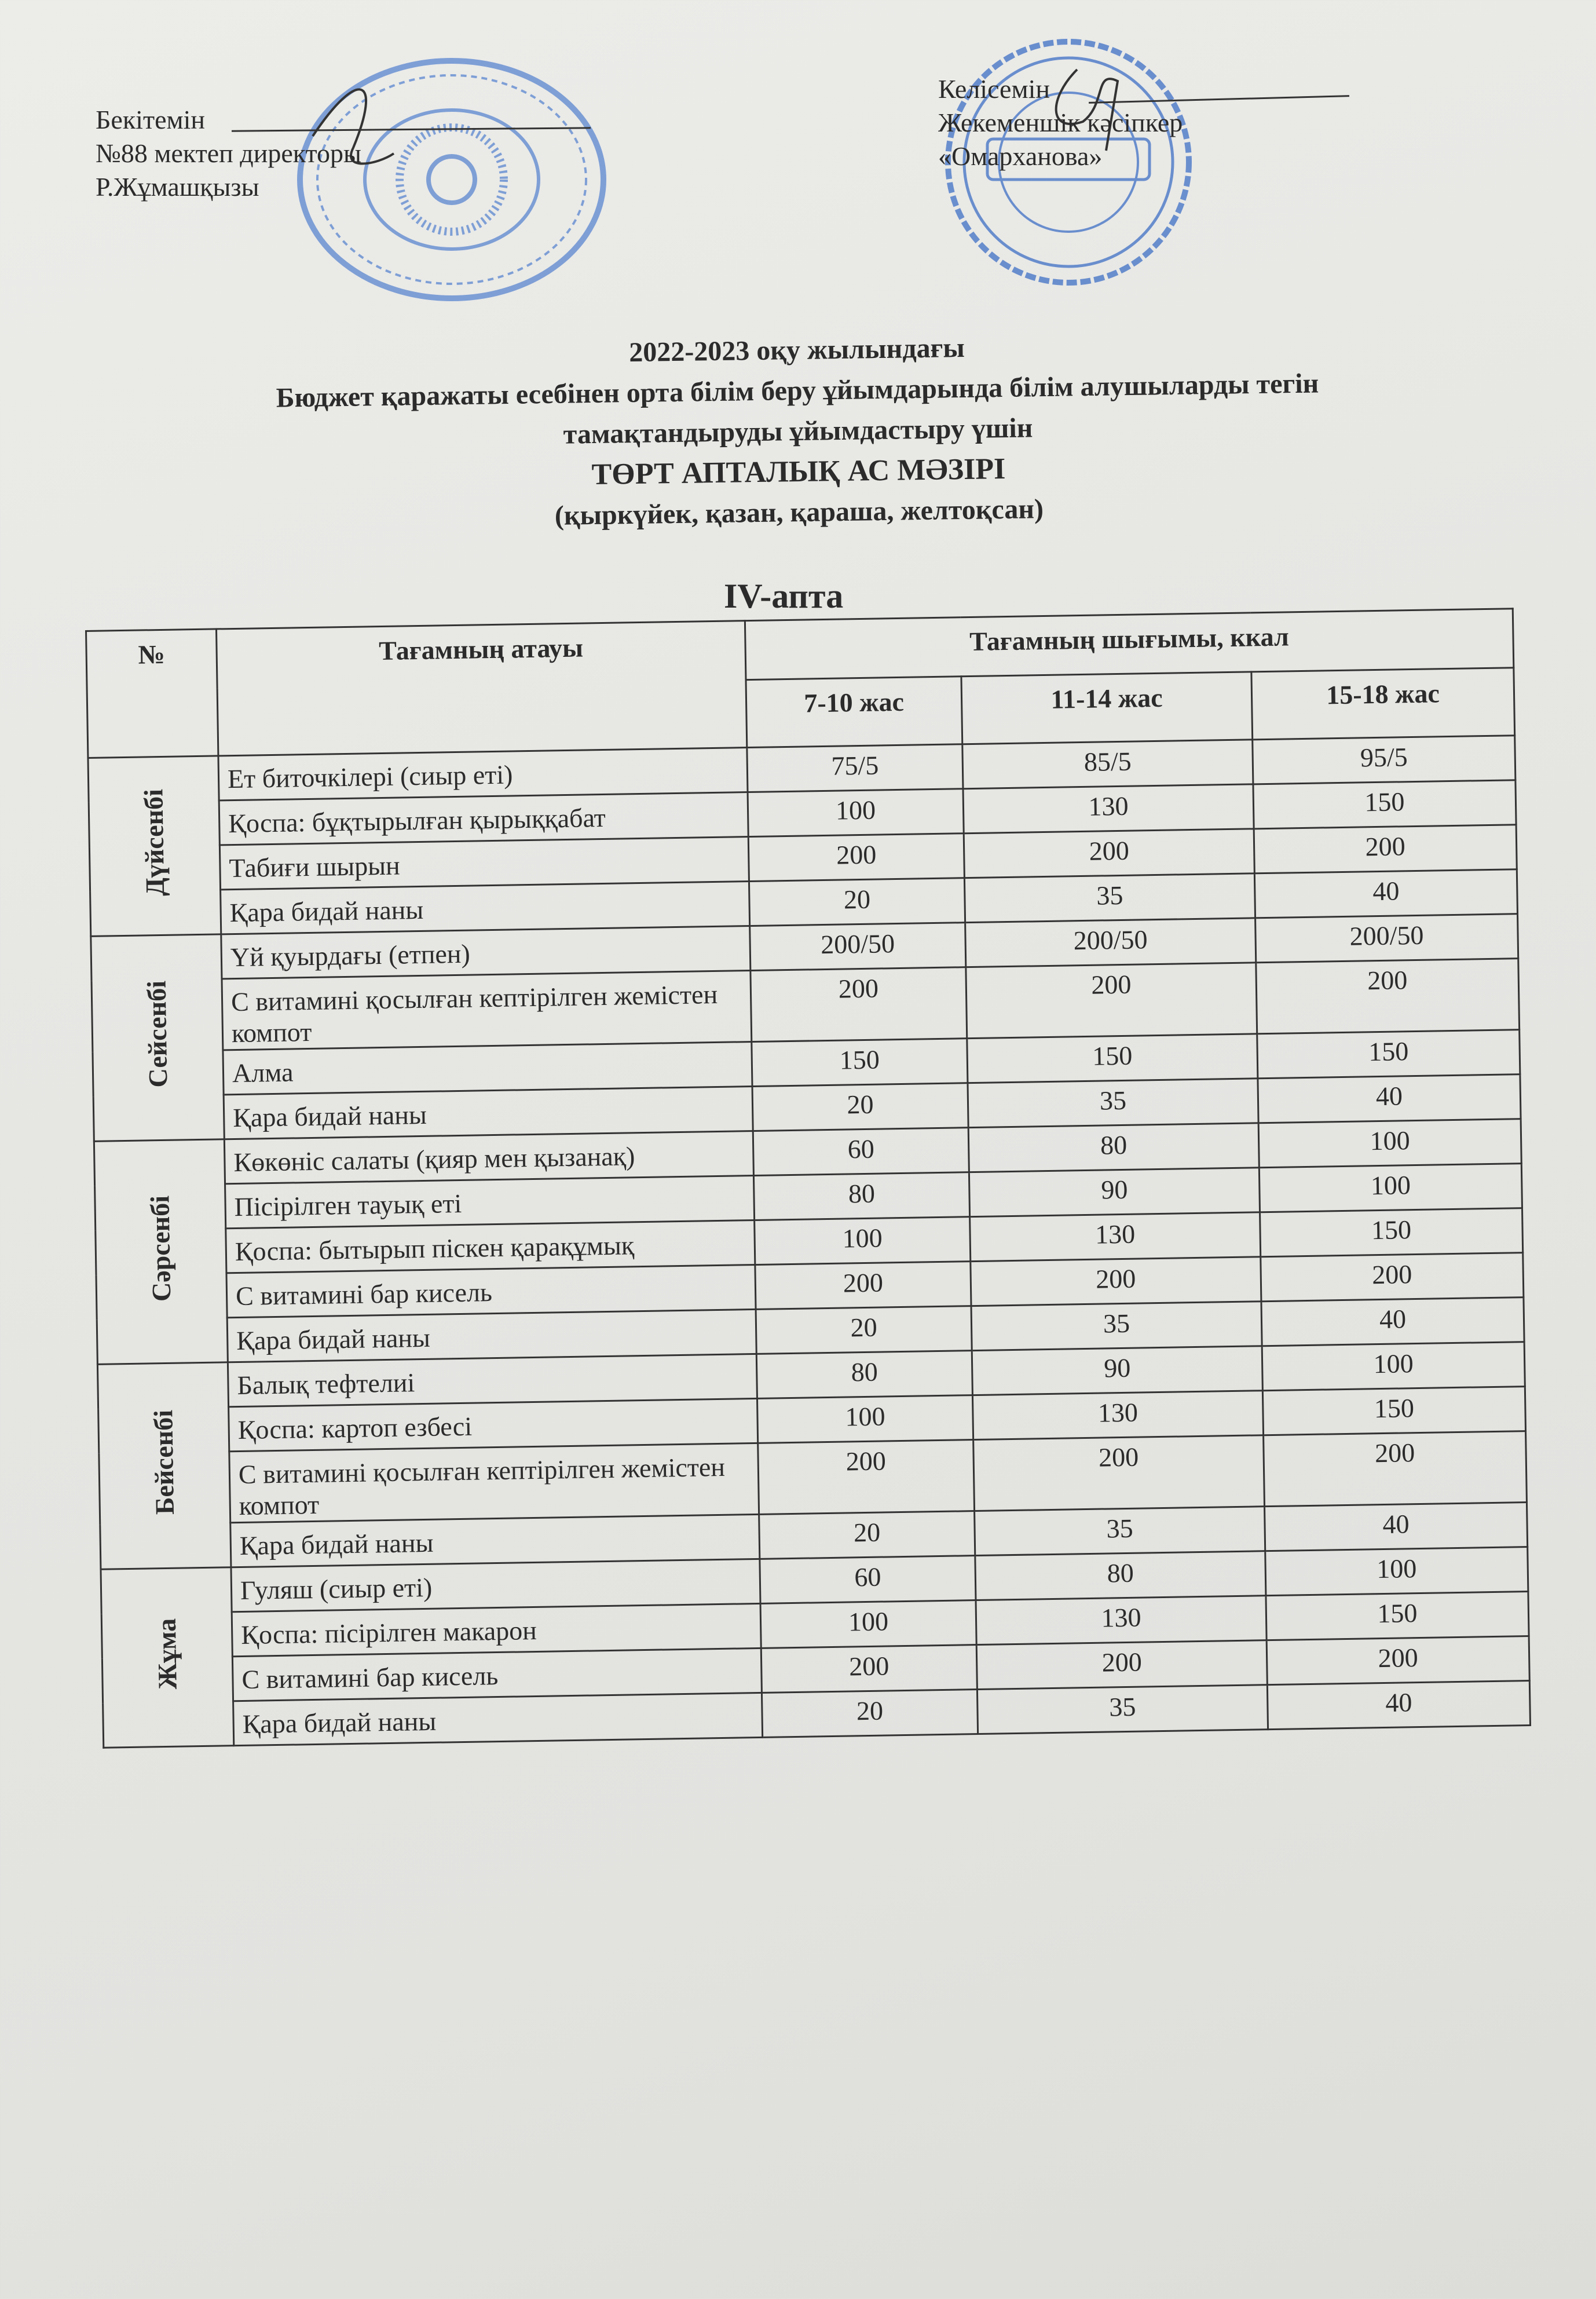 The height and width of the screenshot is (2299, 1596). What do you see at coordinates (157, 1034) in the screenshot?
I see `day-label: Сейсенбі` at bounding box center [157, 1034].